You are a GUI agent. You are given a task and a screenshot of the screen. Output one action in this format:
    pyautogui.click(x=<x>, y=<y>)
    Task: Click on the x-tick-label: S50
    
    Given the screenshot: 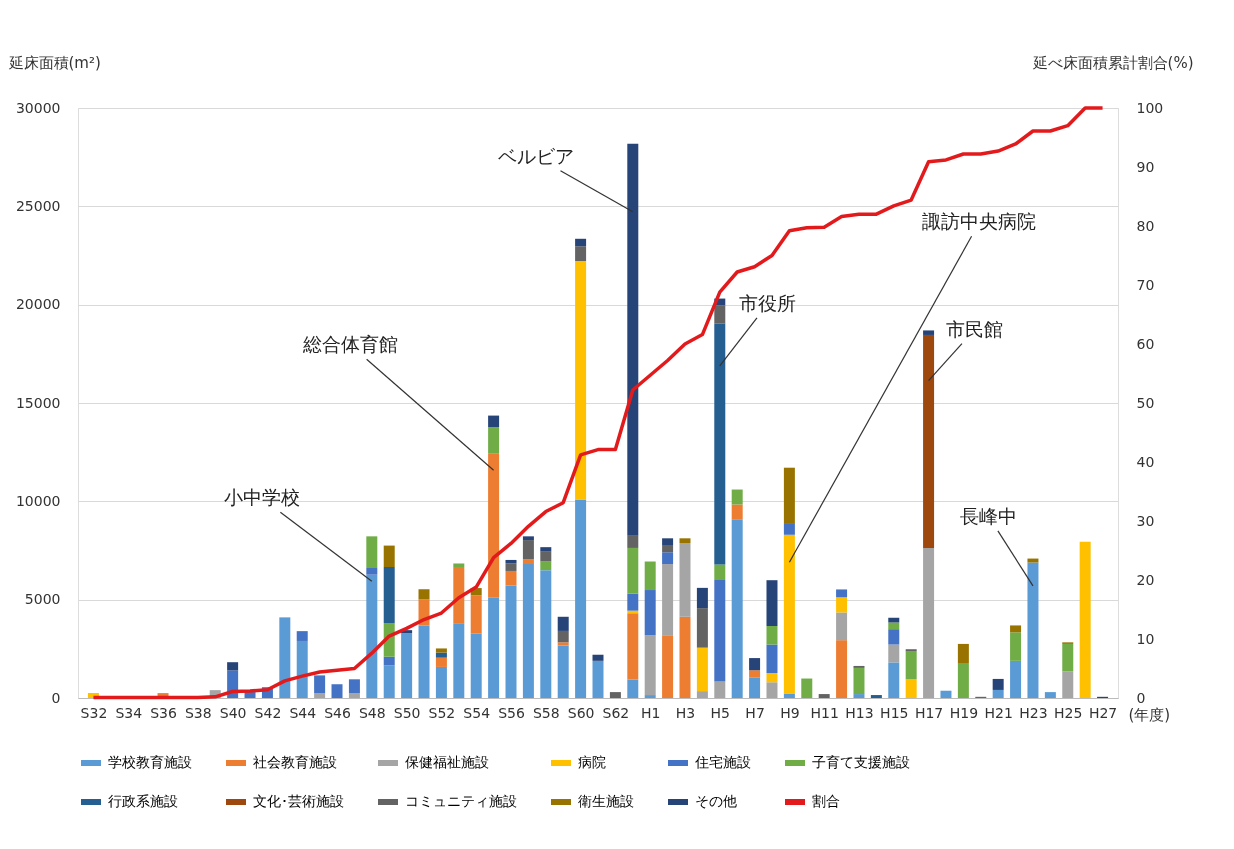 What is the action you would take?
    pyautogui.click(x=407, y=712)
    